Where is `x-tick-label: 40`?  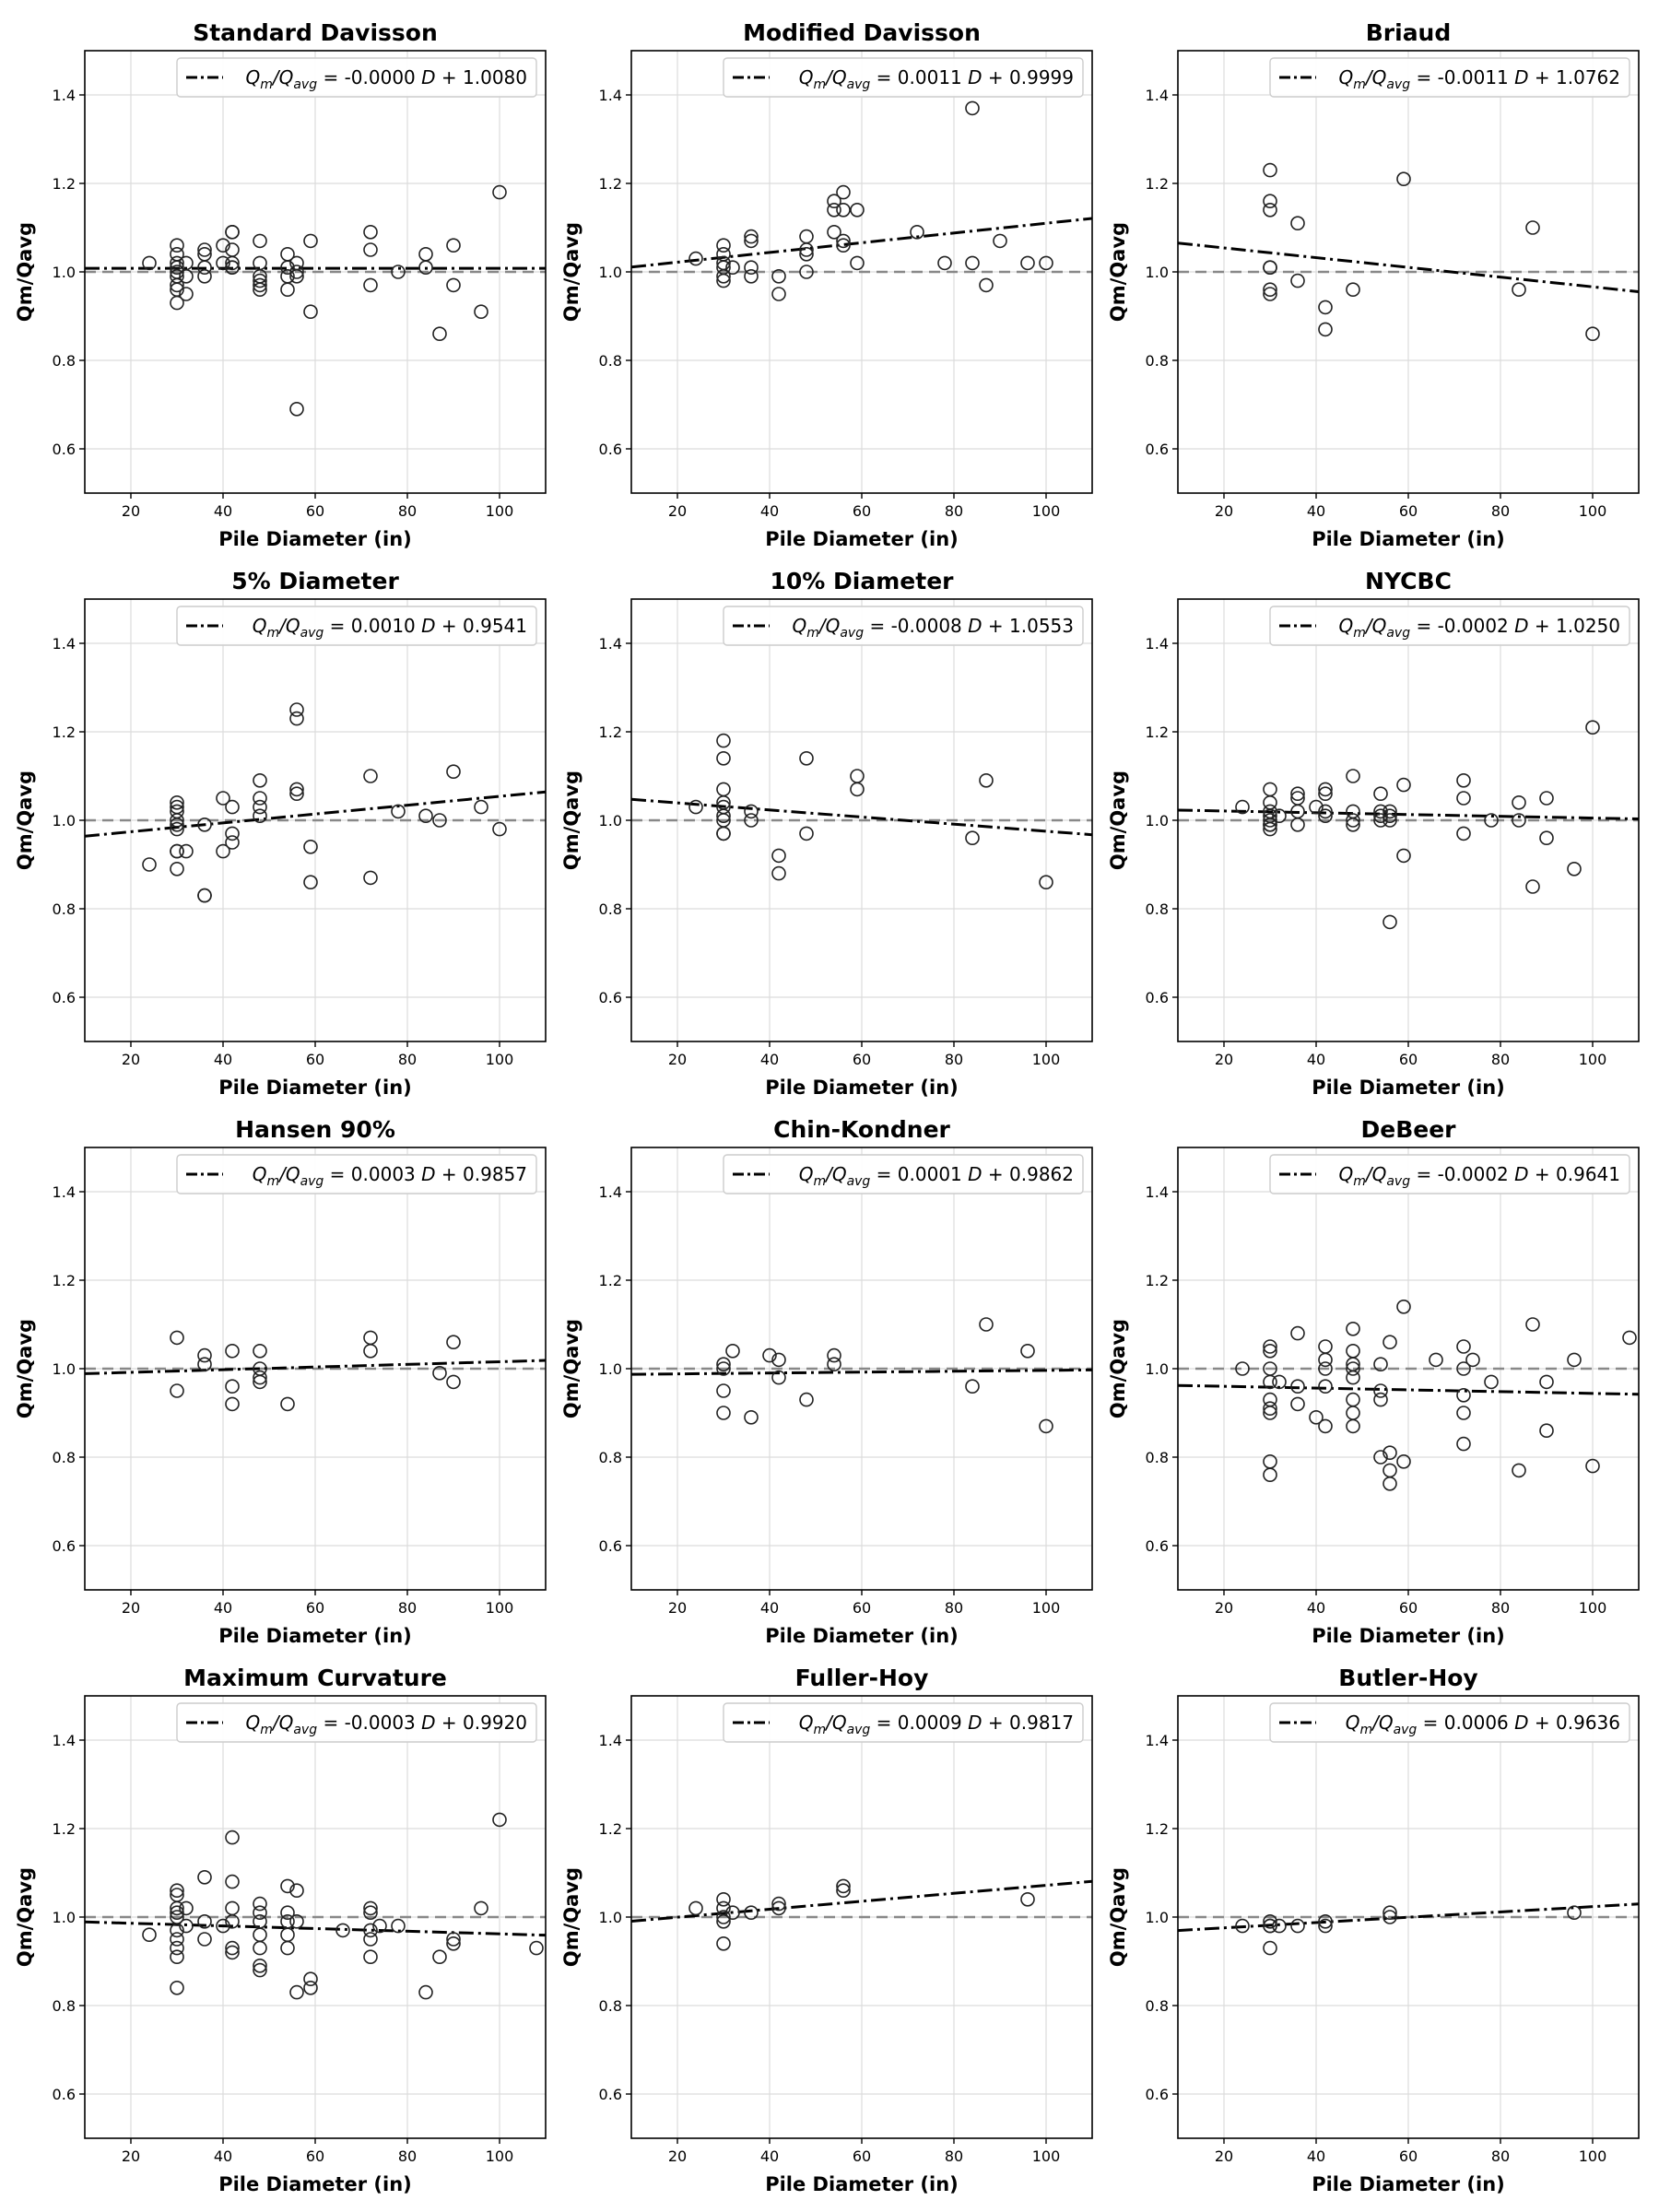
x-tick-label: 40 is located at coordinates (1316, 511).